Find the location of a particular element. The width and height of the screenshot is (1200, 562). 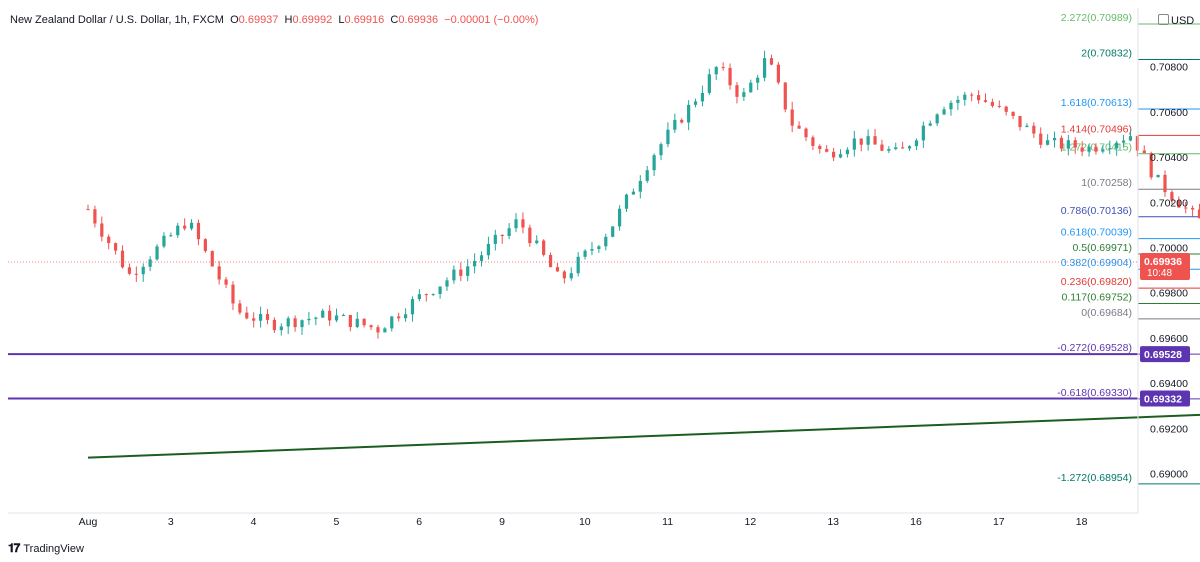

level-price-tag is located at coordinates (1165, 354).